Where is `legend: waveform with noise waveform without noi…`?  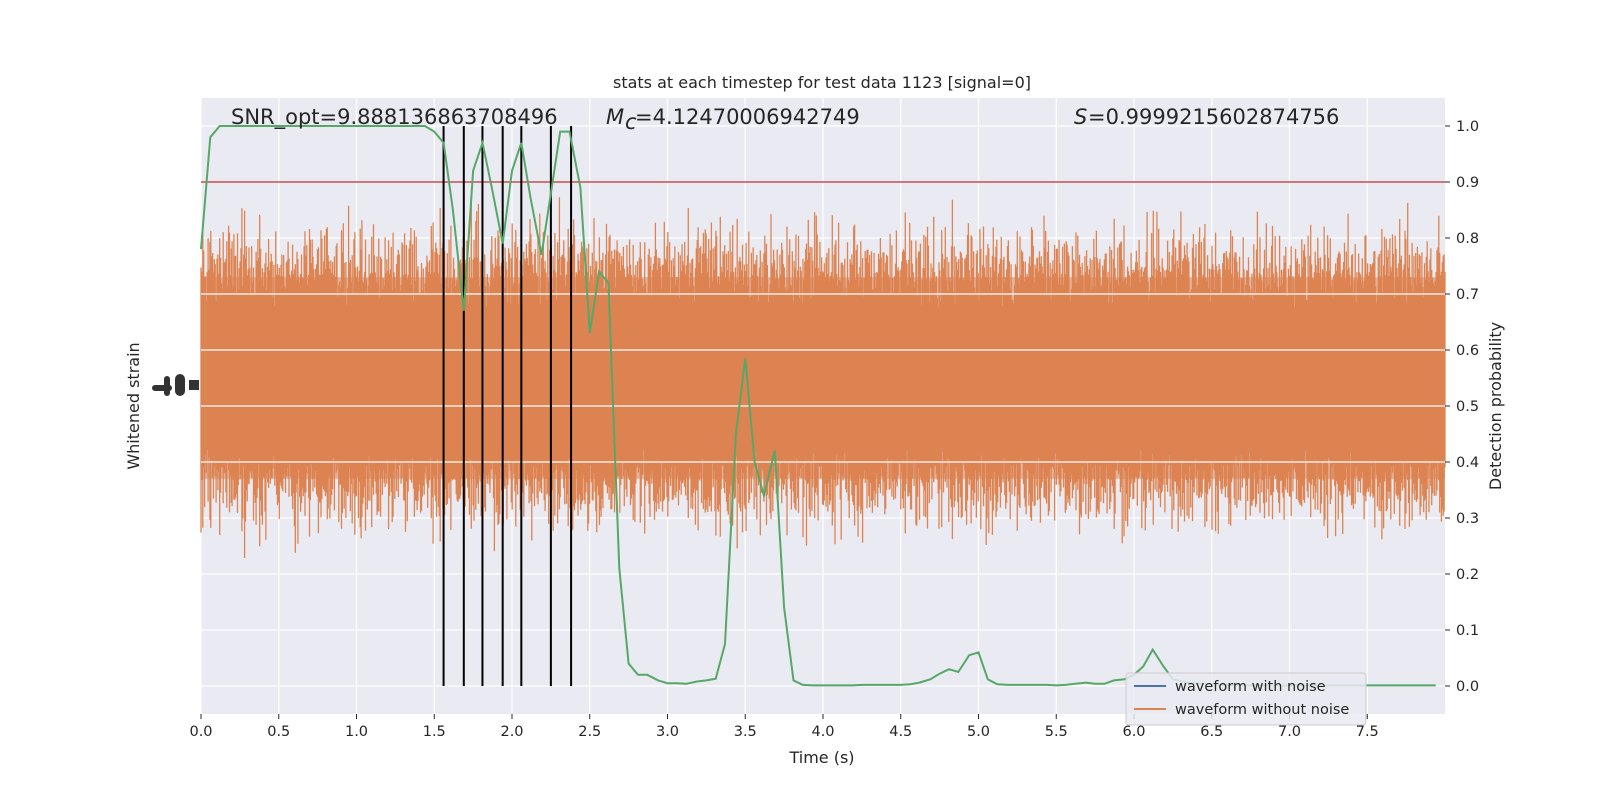
legend: waveform with noise waveform without noi… is located at coordinates (1246, 699).